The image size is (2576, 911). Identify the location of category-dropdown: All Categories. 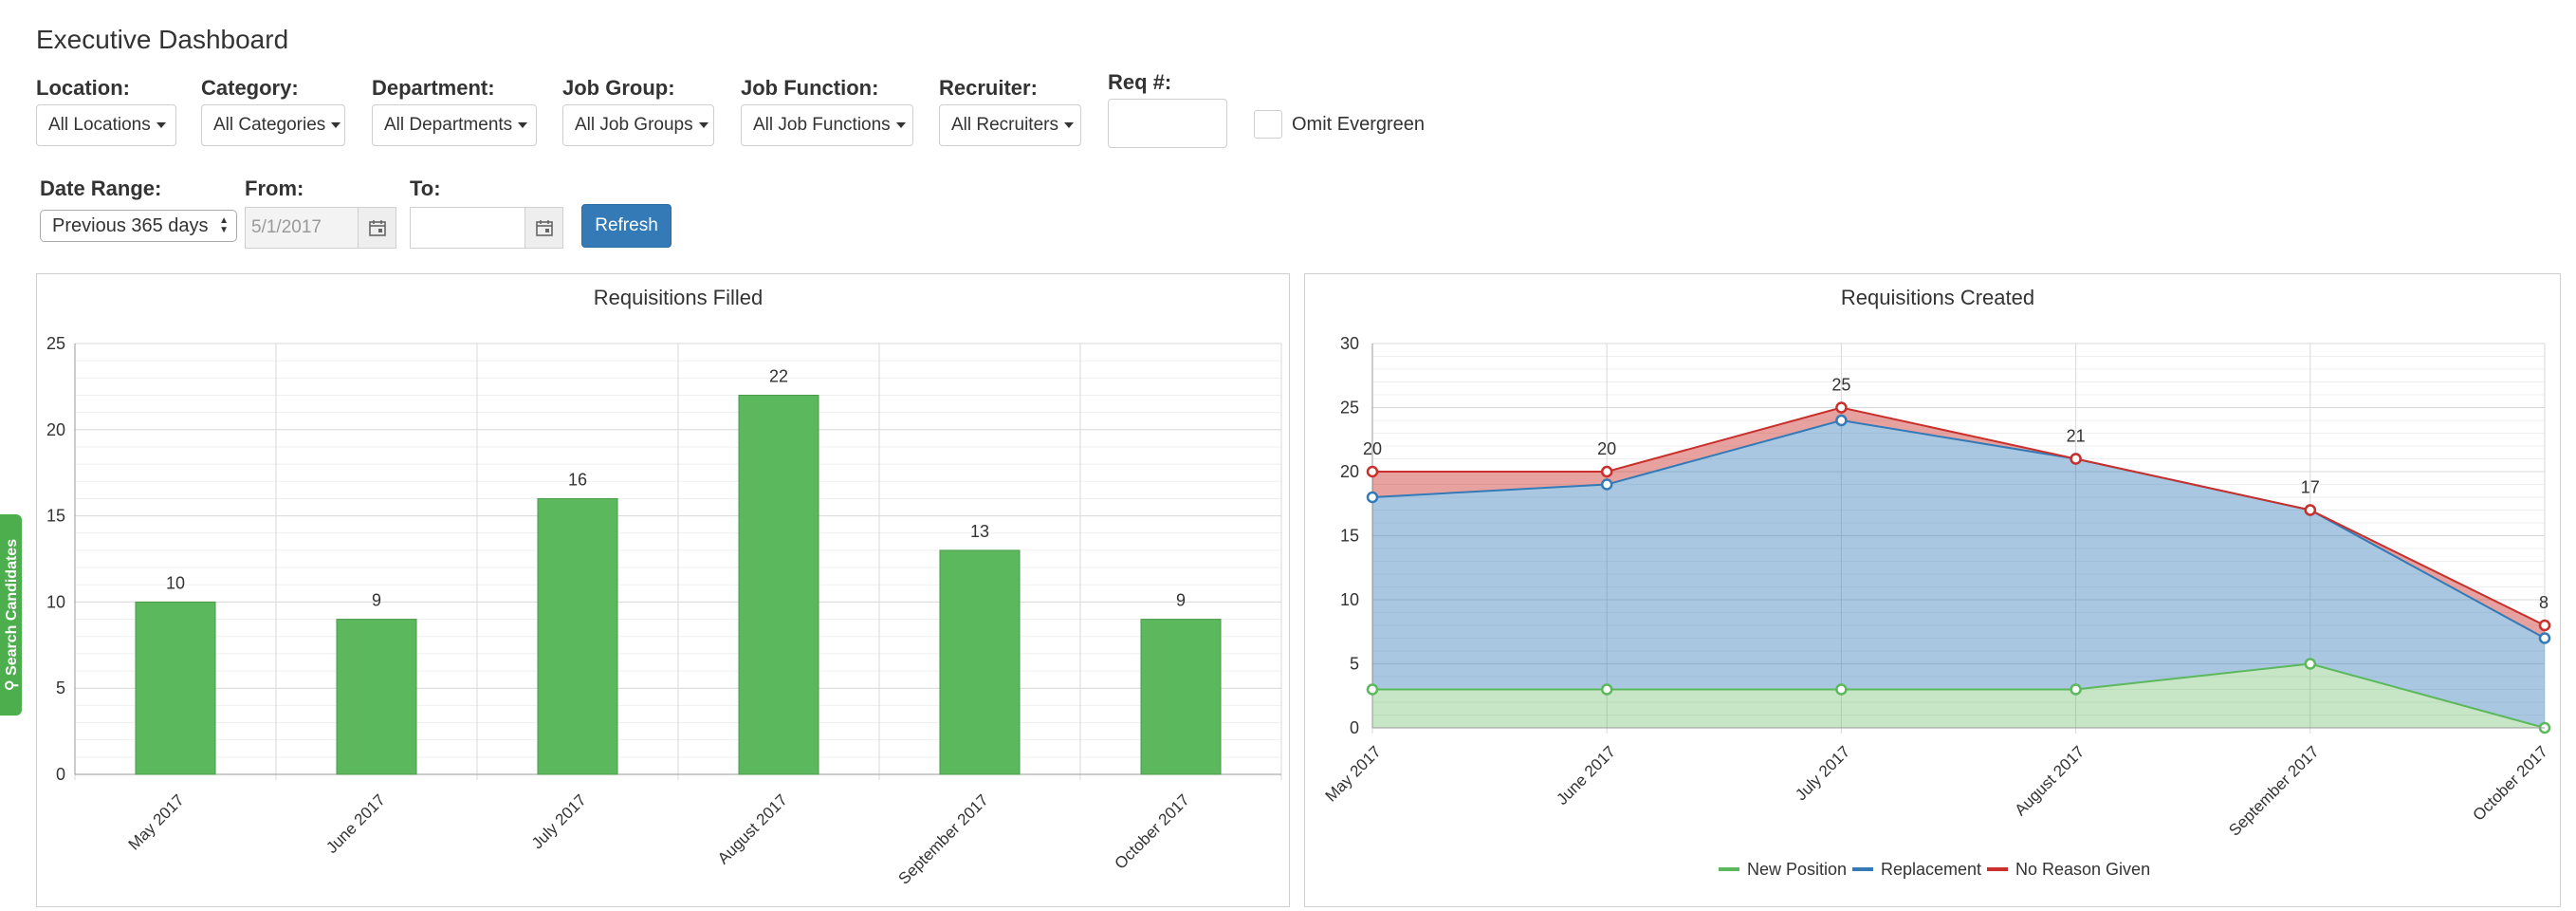
(273, 125).